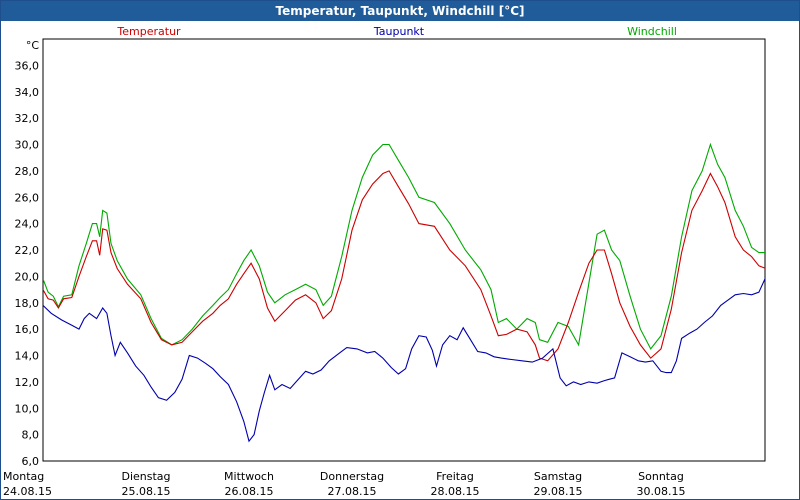  Describe the element at coordinates (31, 435) in the screenshot. I see `y-tick-label: 8,0` at that location.